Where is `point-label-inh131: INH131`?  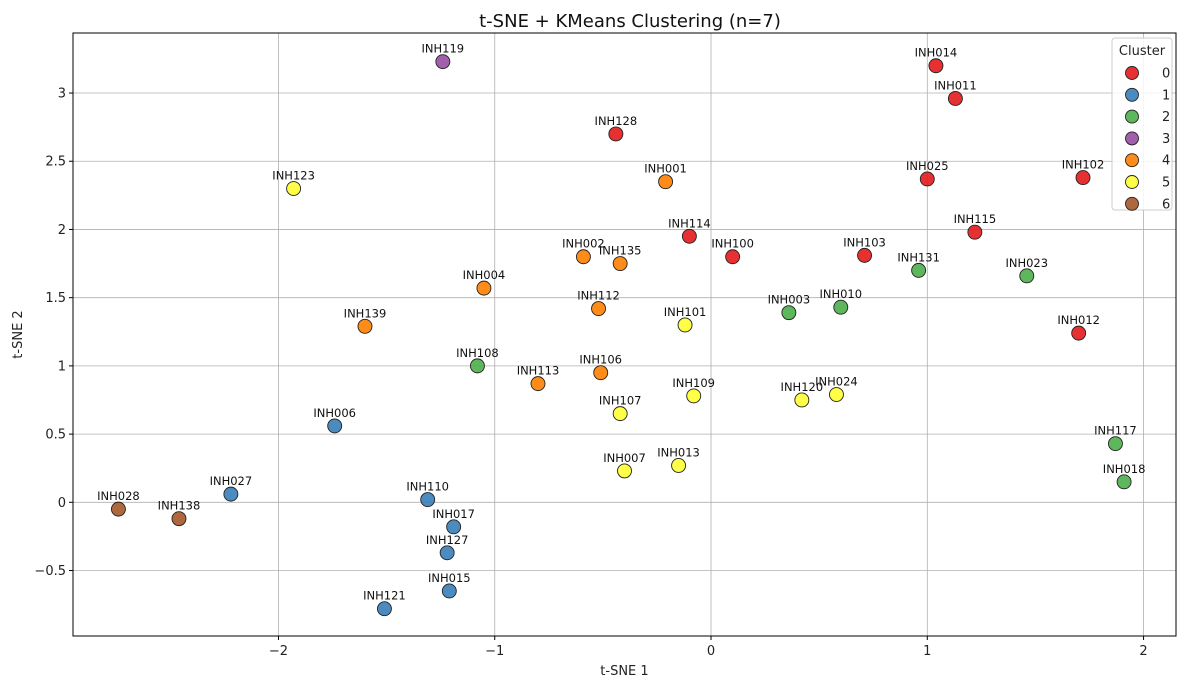 point-label-inh131: INH131 is located at coordinates (918, 257).